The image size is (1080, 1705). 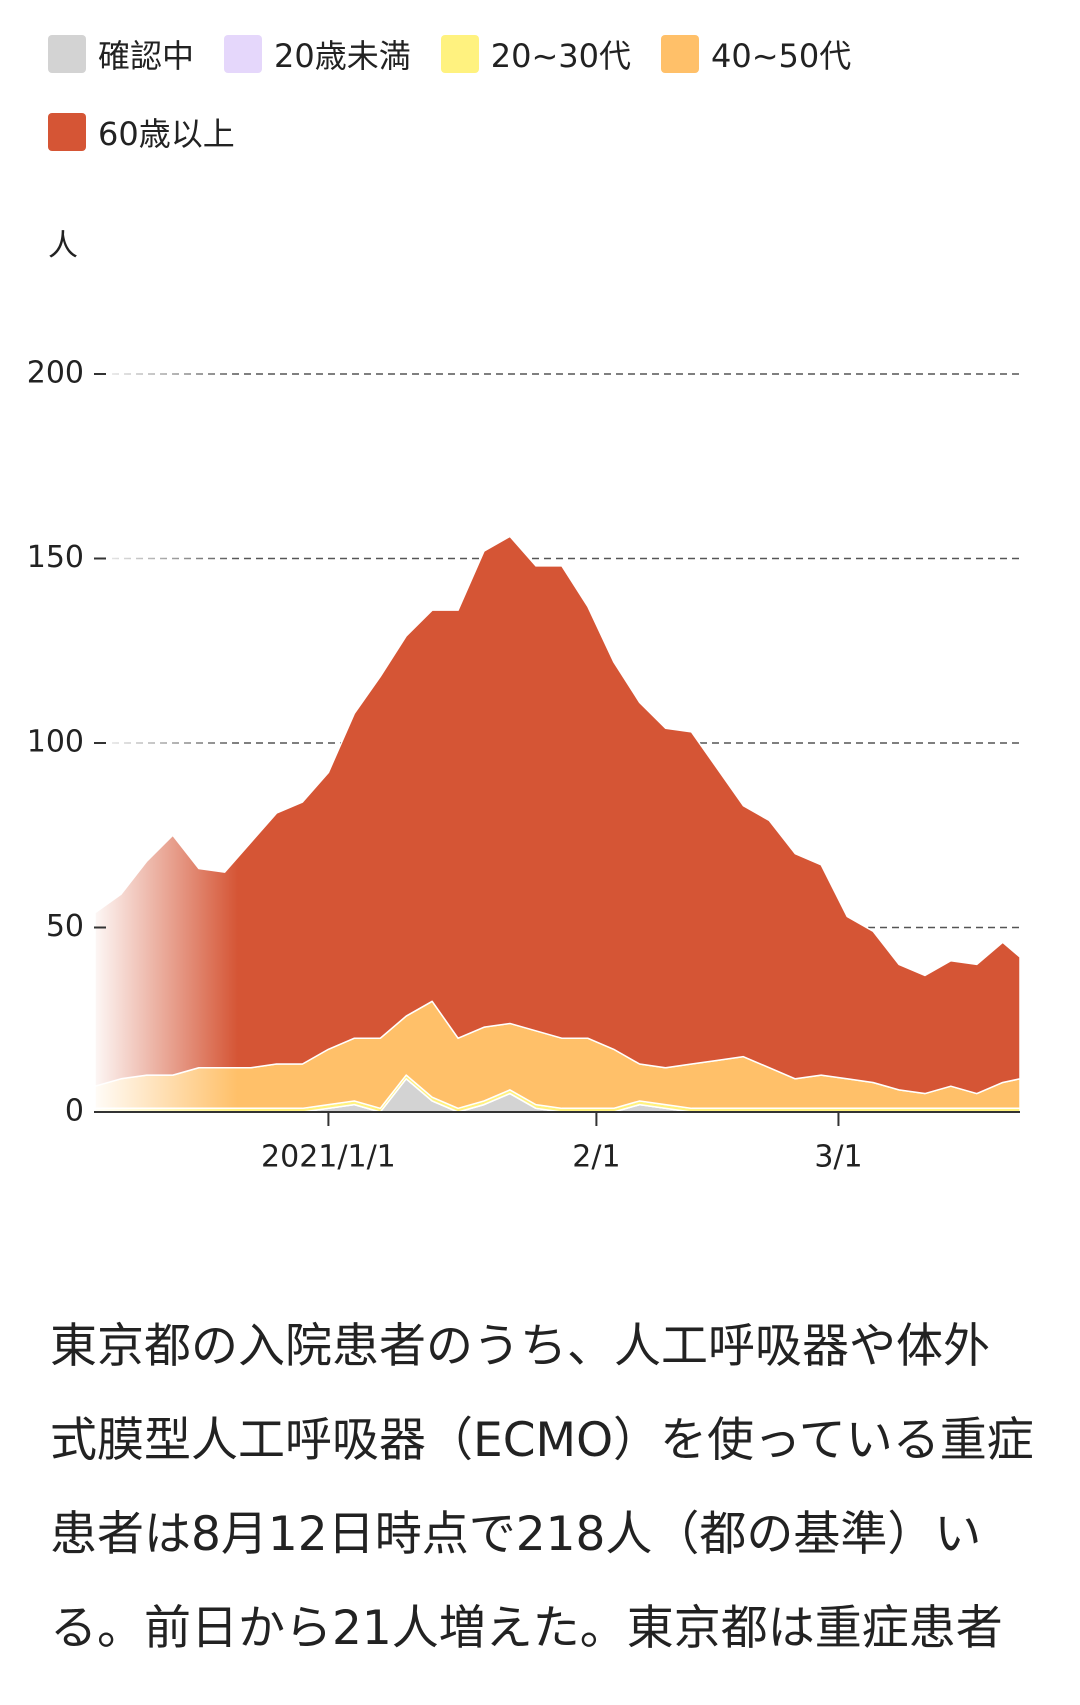 I want to click on legend-item: 60歳以上, so click(x=141, y=132).